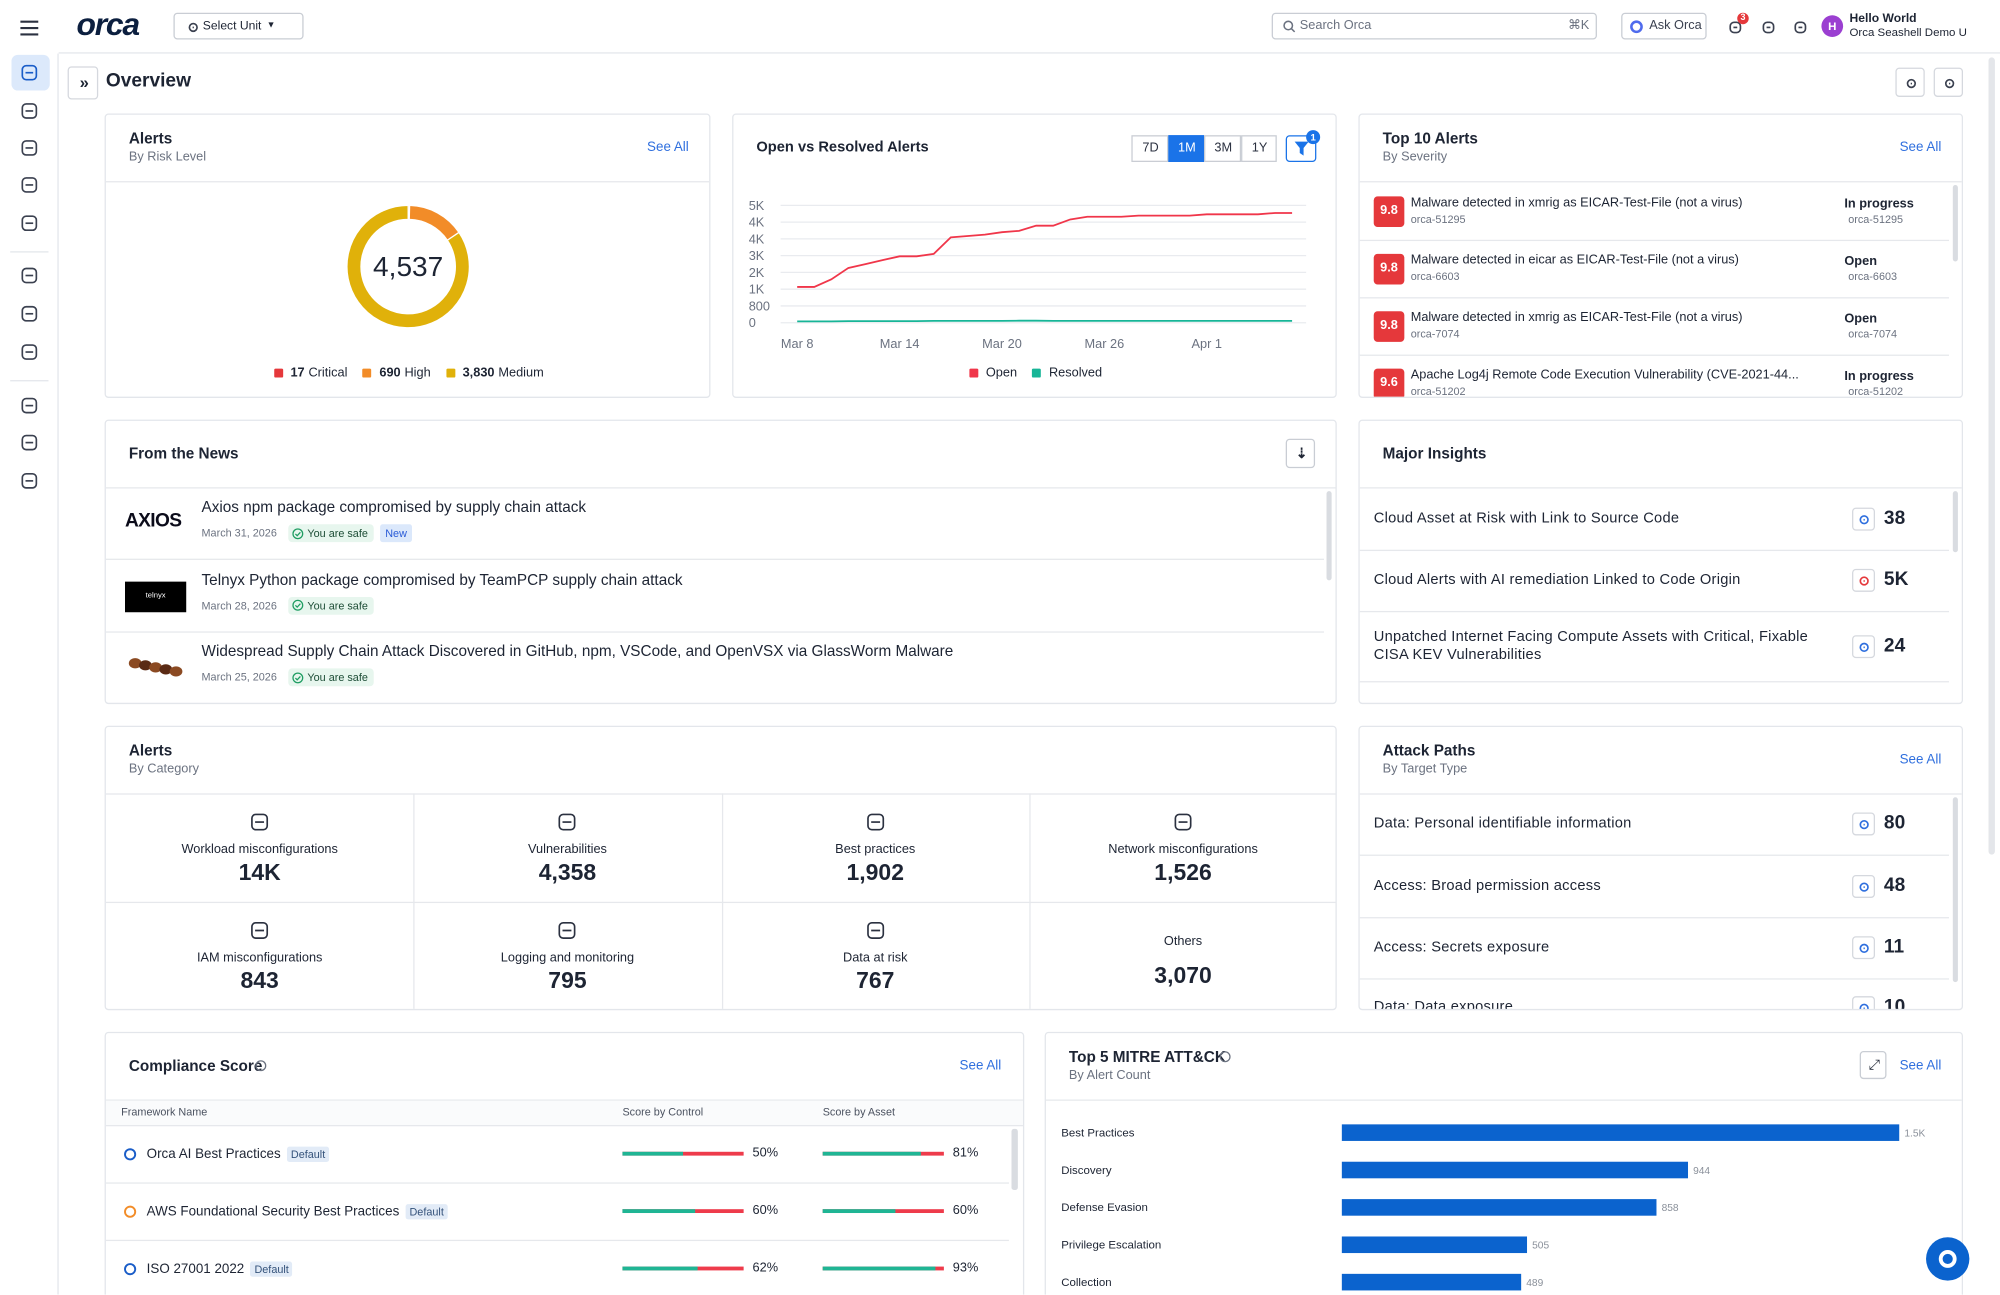 The image size is (2000, 1295). What do you see at coordinates (1225, 1057) in the screenshot?
I see `info-glyph` at bounding box center [1225, 1057].